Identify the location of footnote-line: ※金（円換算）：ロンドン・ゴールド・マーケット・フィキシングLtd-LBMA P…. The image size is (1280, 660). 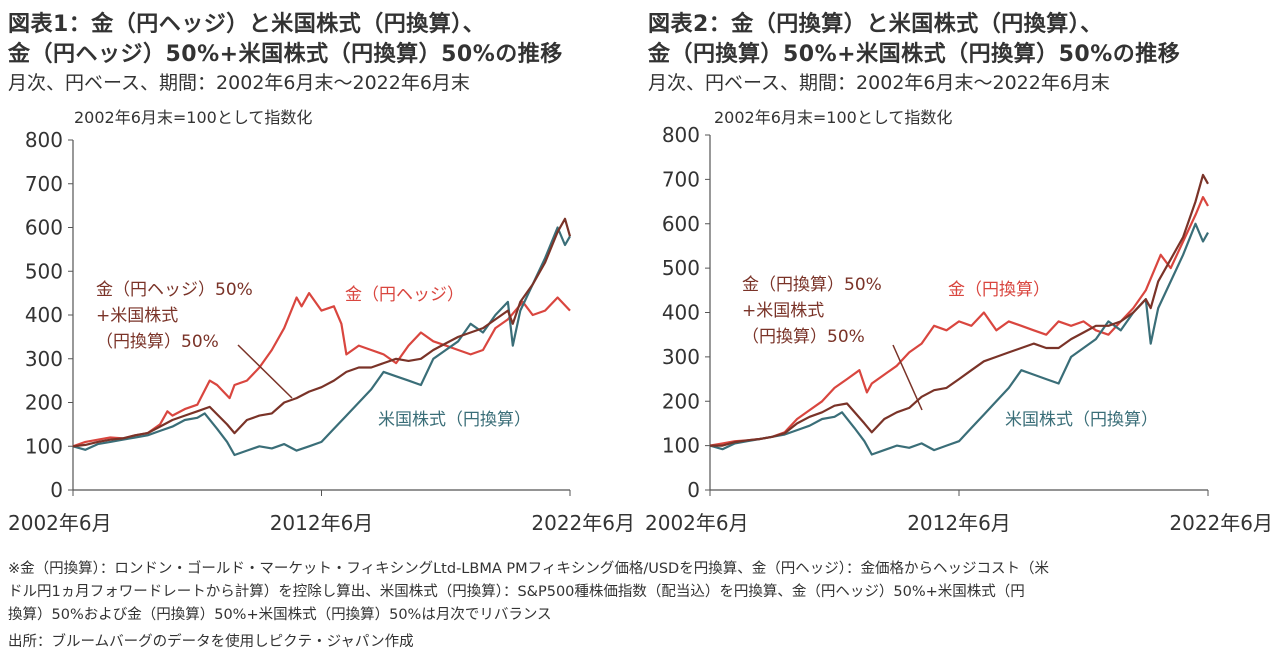
(528, 569).